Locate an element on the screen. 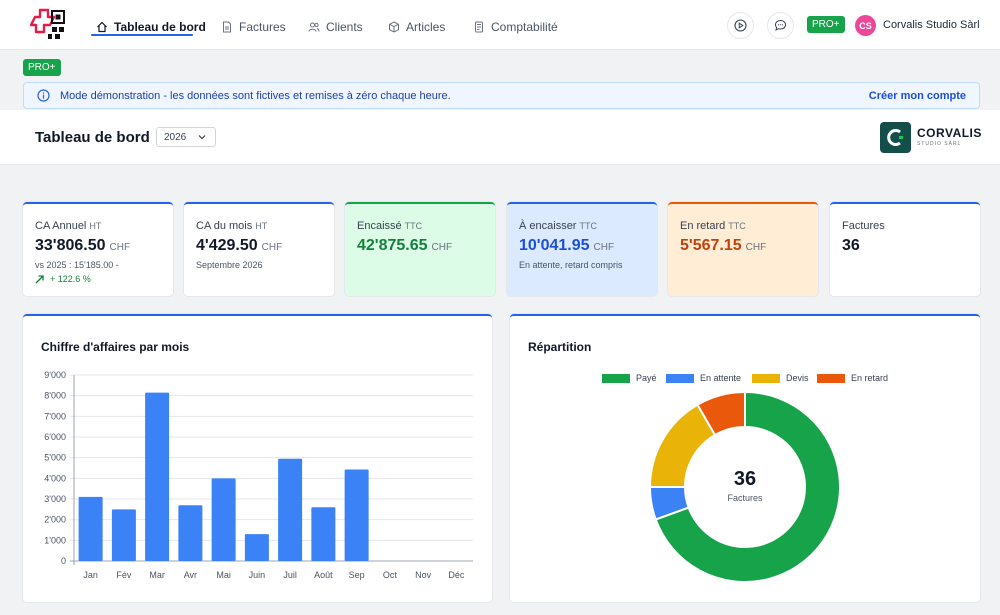  nav-articles: Articles is located at coordinates (416, 27).